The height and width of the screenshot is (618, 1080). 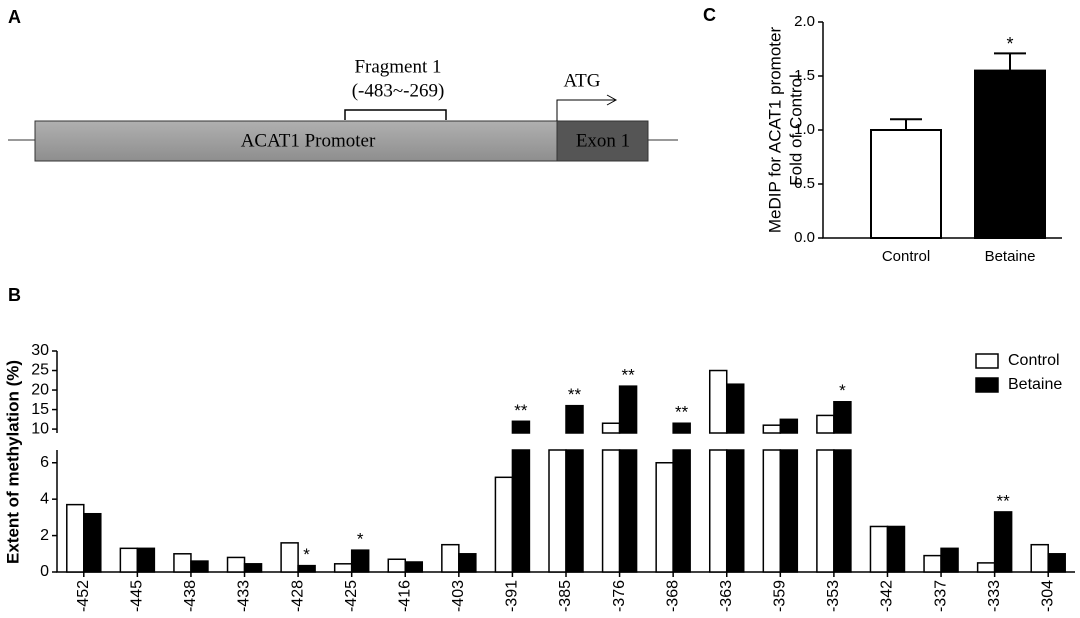 What do you see at coordinates (804, 129) in the screenshot?
I see `y-tick-label: 1.0` at bounding box center [804, 129].